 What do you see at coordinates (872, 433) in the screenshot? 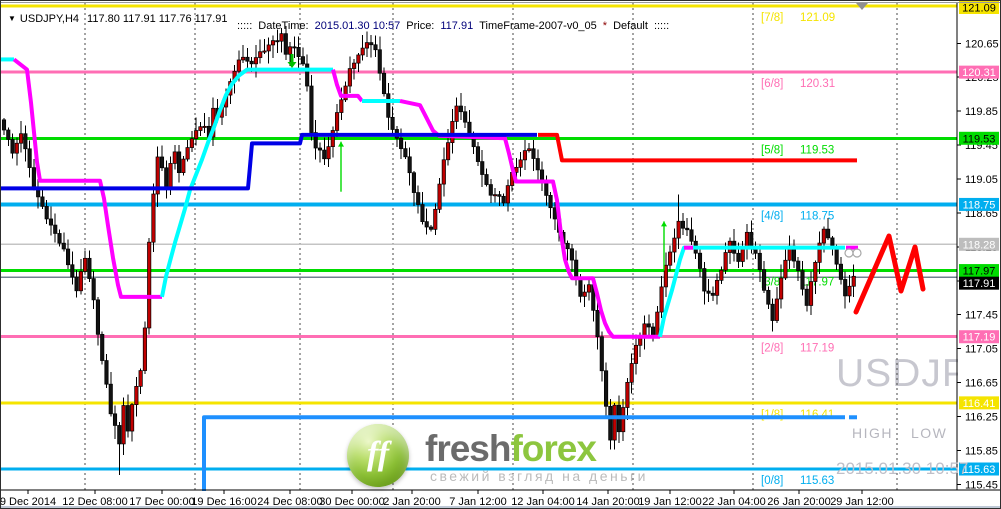
I see `high-watermark: HIGH` at bounding box center [872, 433].